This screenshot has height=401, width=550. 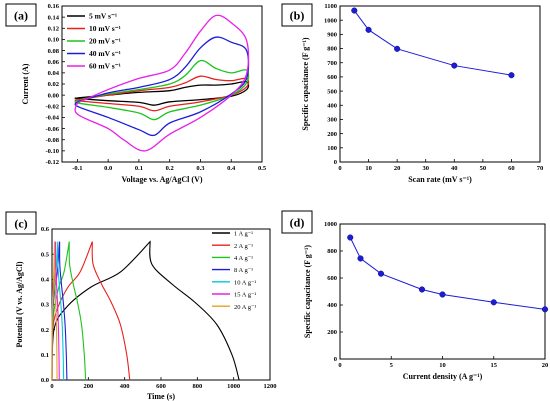 I want to click on y-tick-label: 700, so click(x=332, y=63).